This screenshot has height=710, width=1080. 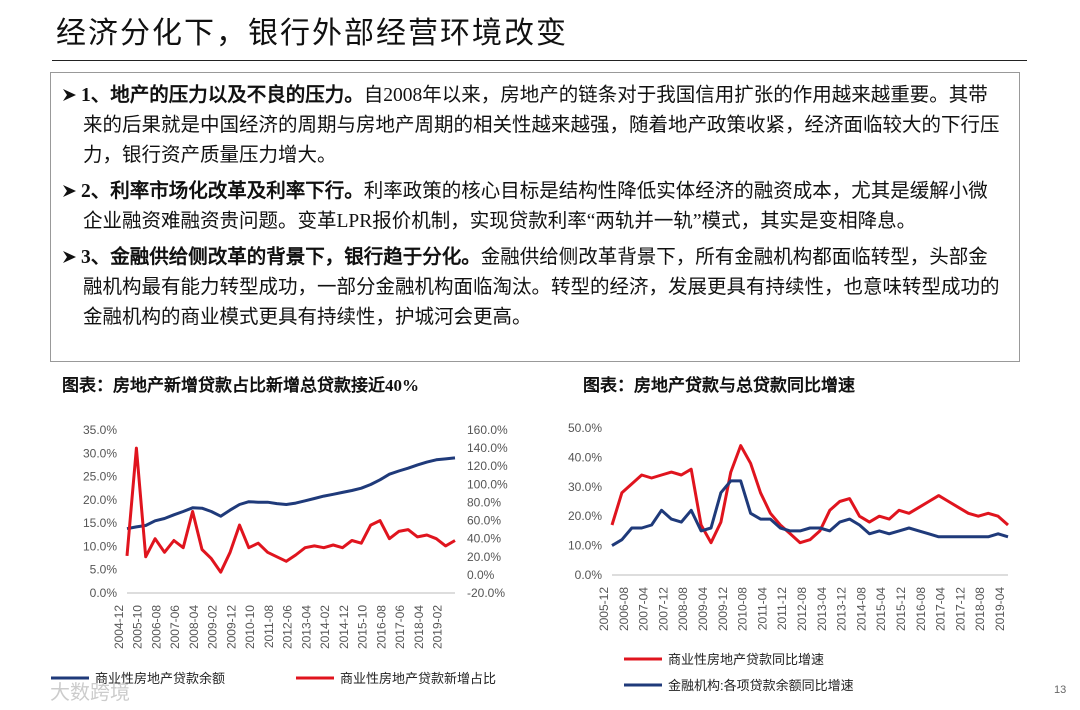 What do you see at coordinates (175, 627) in the screenshot?
I see `x-tick-label: 2007-06` at bounding box center [175, 627].